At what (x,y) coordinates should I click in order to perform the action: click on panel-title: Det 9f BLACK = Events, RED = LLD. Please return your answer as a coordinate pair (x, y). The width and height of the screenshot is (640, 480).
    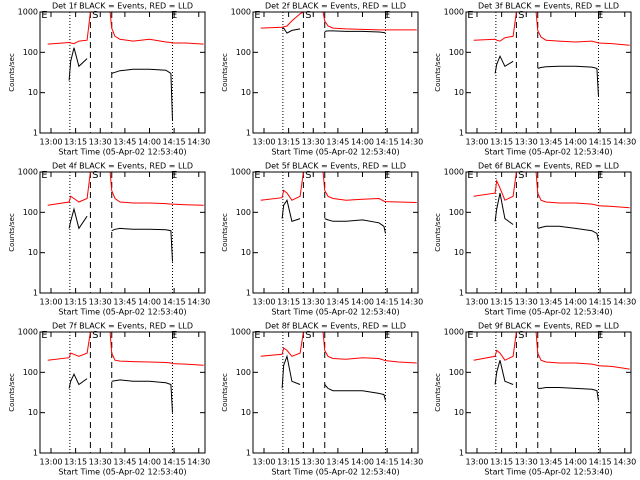
    Looking at the image, I should click on (548, 326).